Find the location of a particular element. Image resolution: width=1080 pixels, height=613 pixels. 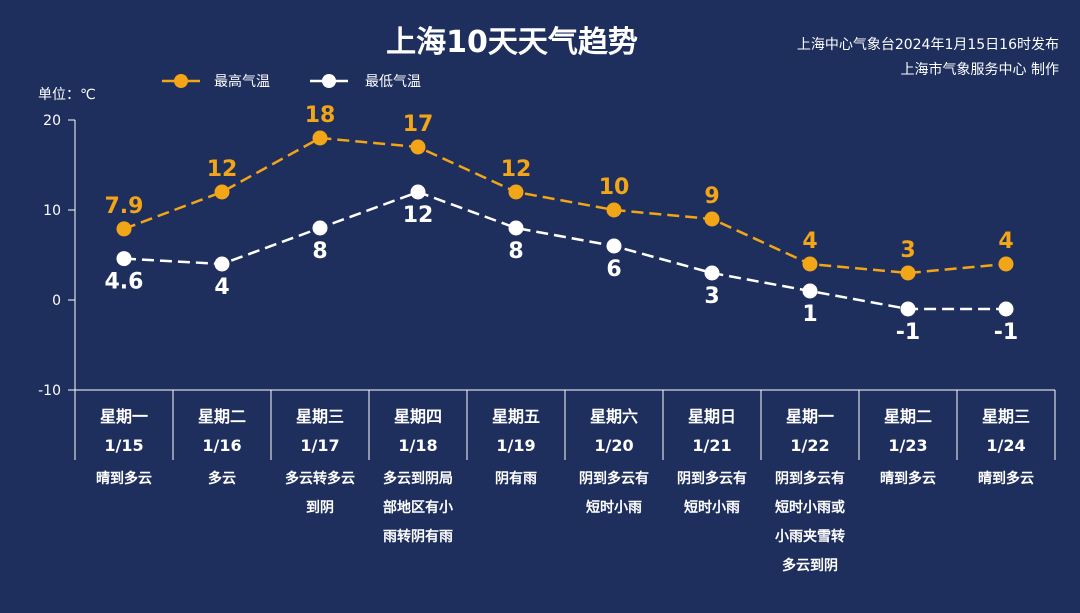

day-weather-line: 阴有雨 is located at coordinates (516, 478).